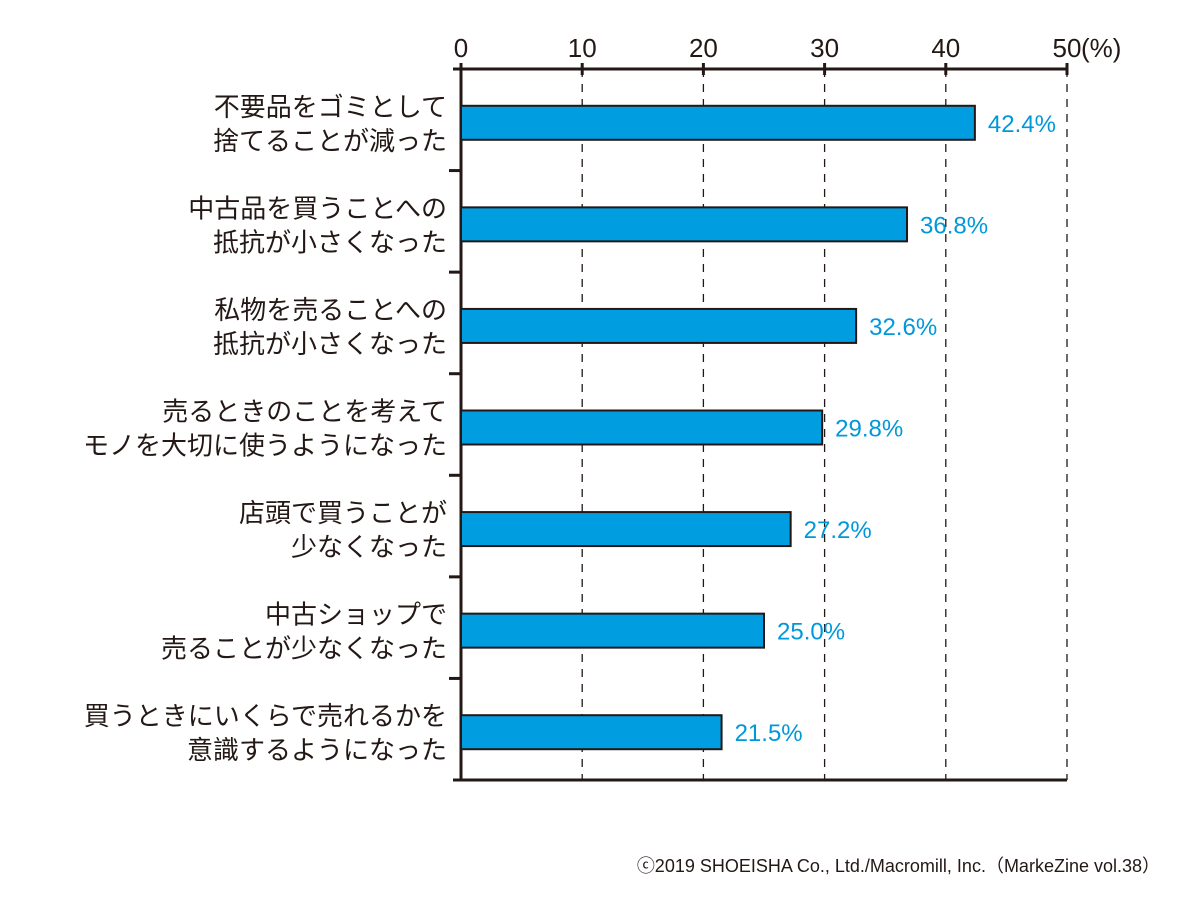 The image size is (1200, 912). What do you see at coordinates (265, 447) in the screenshot?
I see `category-label: モノを大切に使うようになった` at bounding box center [265, 447].